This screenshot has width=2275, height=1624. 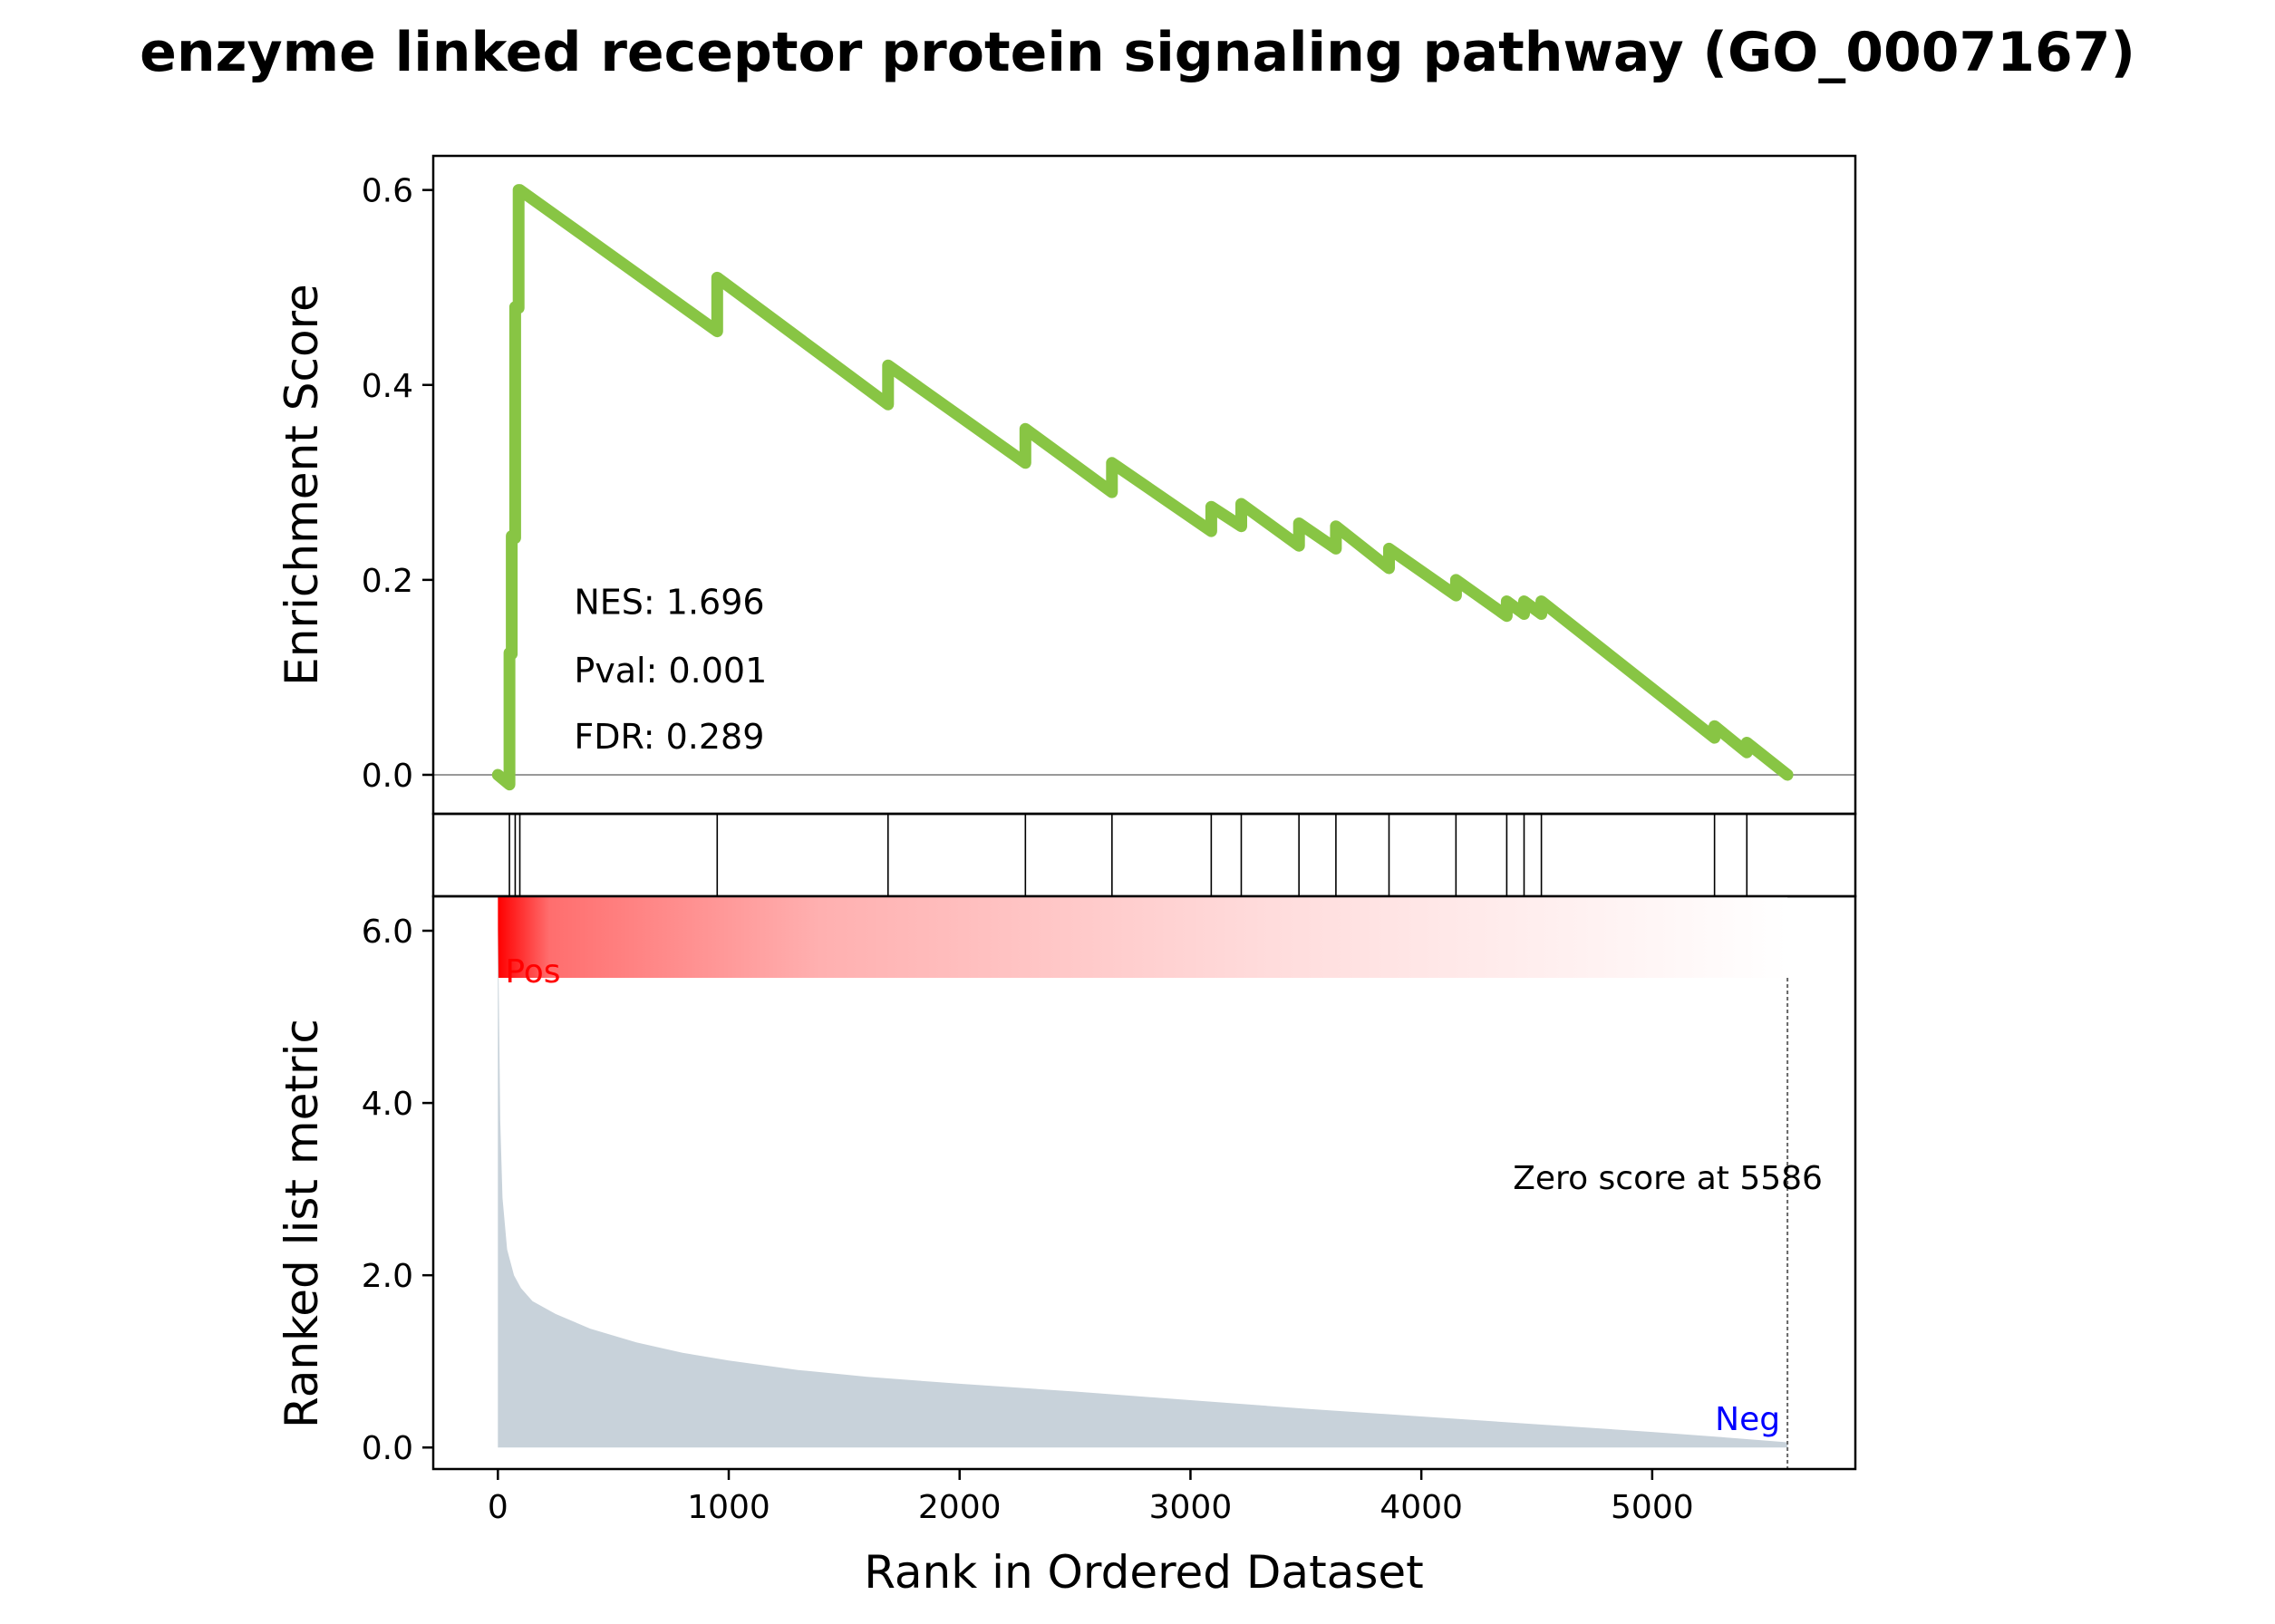 I want to click on hits-panel, so click(x=1144, y=855).